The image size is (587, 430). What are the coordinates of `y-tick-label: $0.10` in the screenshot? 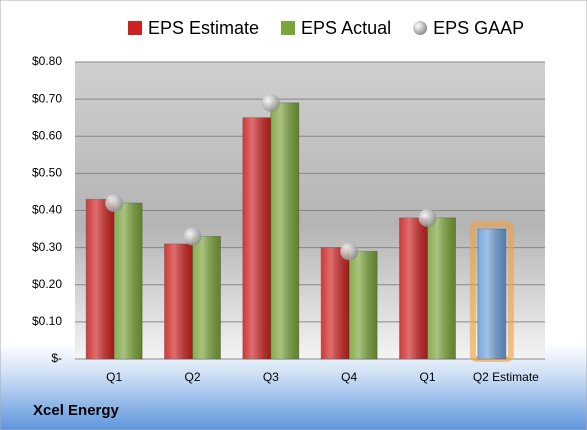 It's located at (47, 321).